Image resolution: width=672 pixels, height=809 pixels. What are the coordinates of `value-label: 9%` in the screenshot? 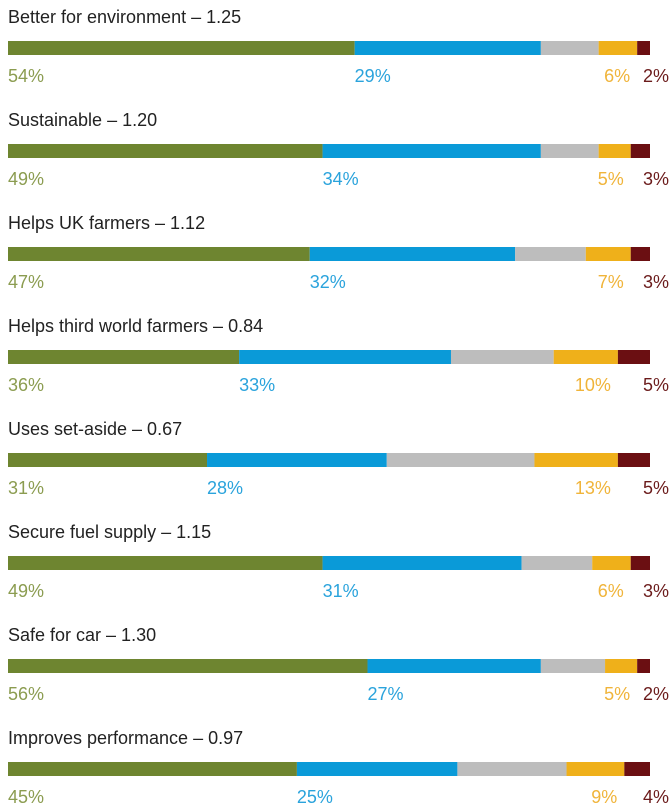 It's located at (604, 797).